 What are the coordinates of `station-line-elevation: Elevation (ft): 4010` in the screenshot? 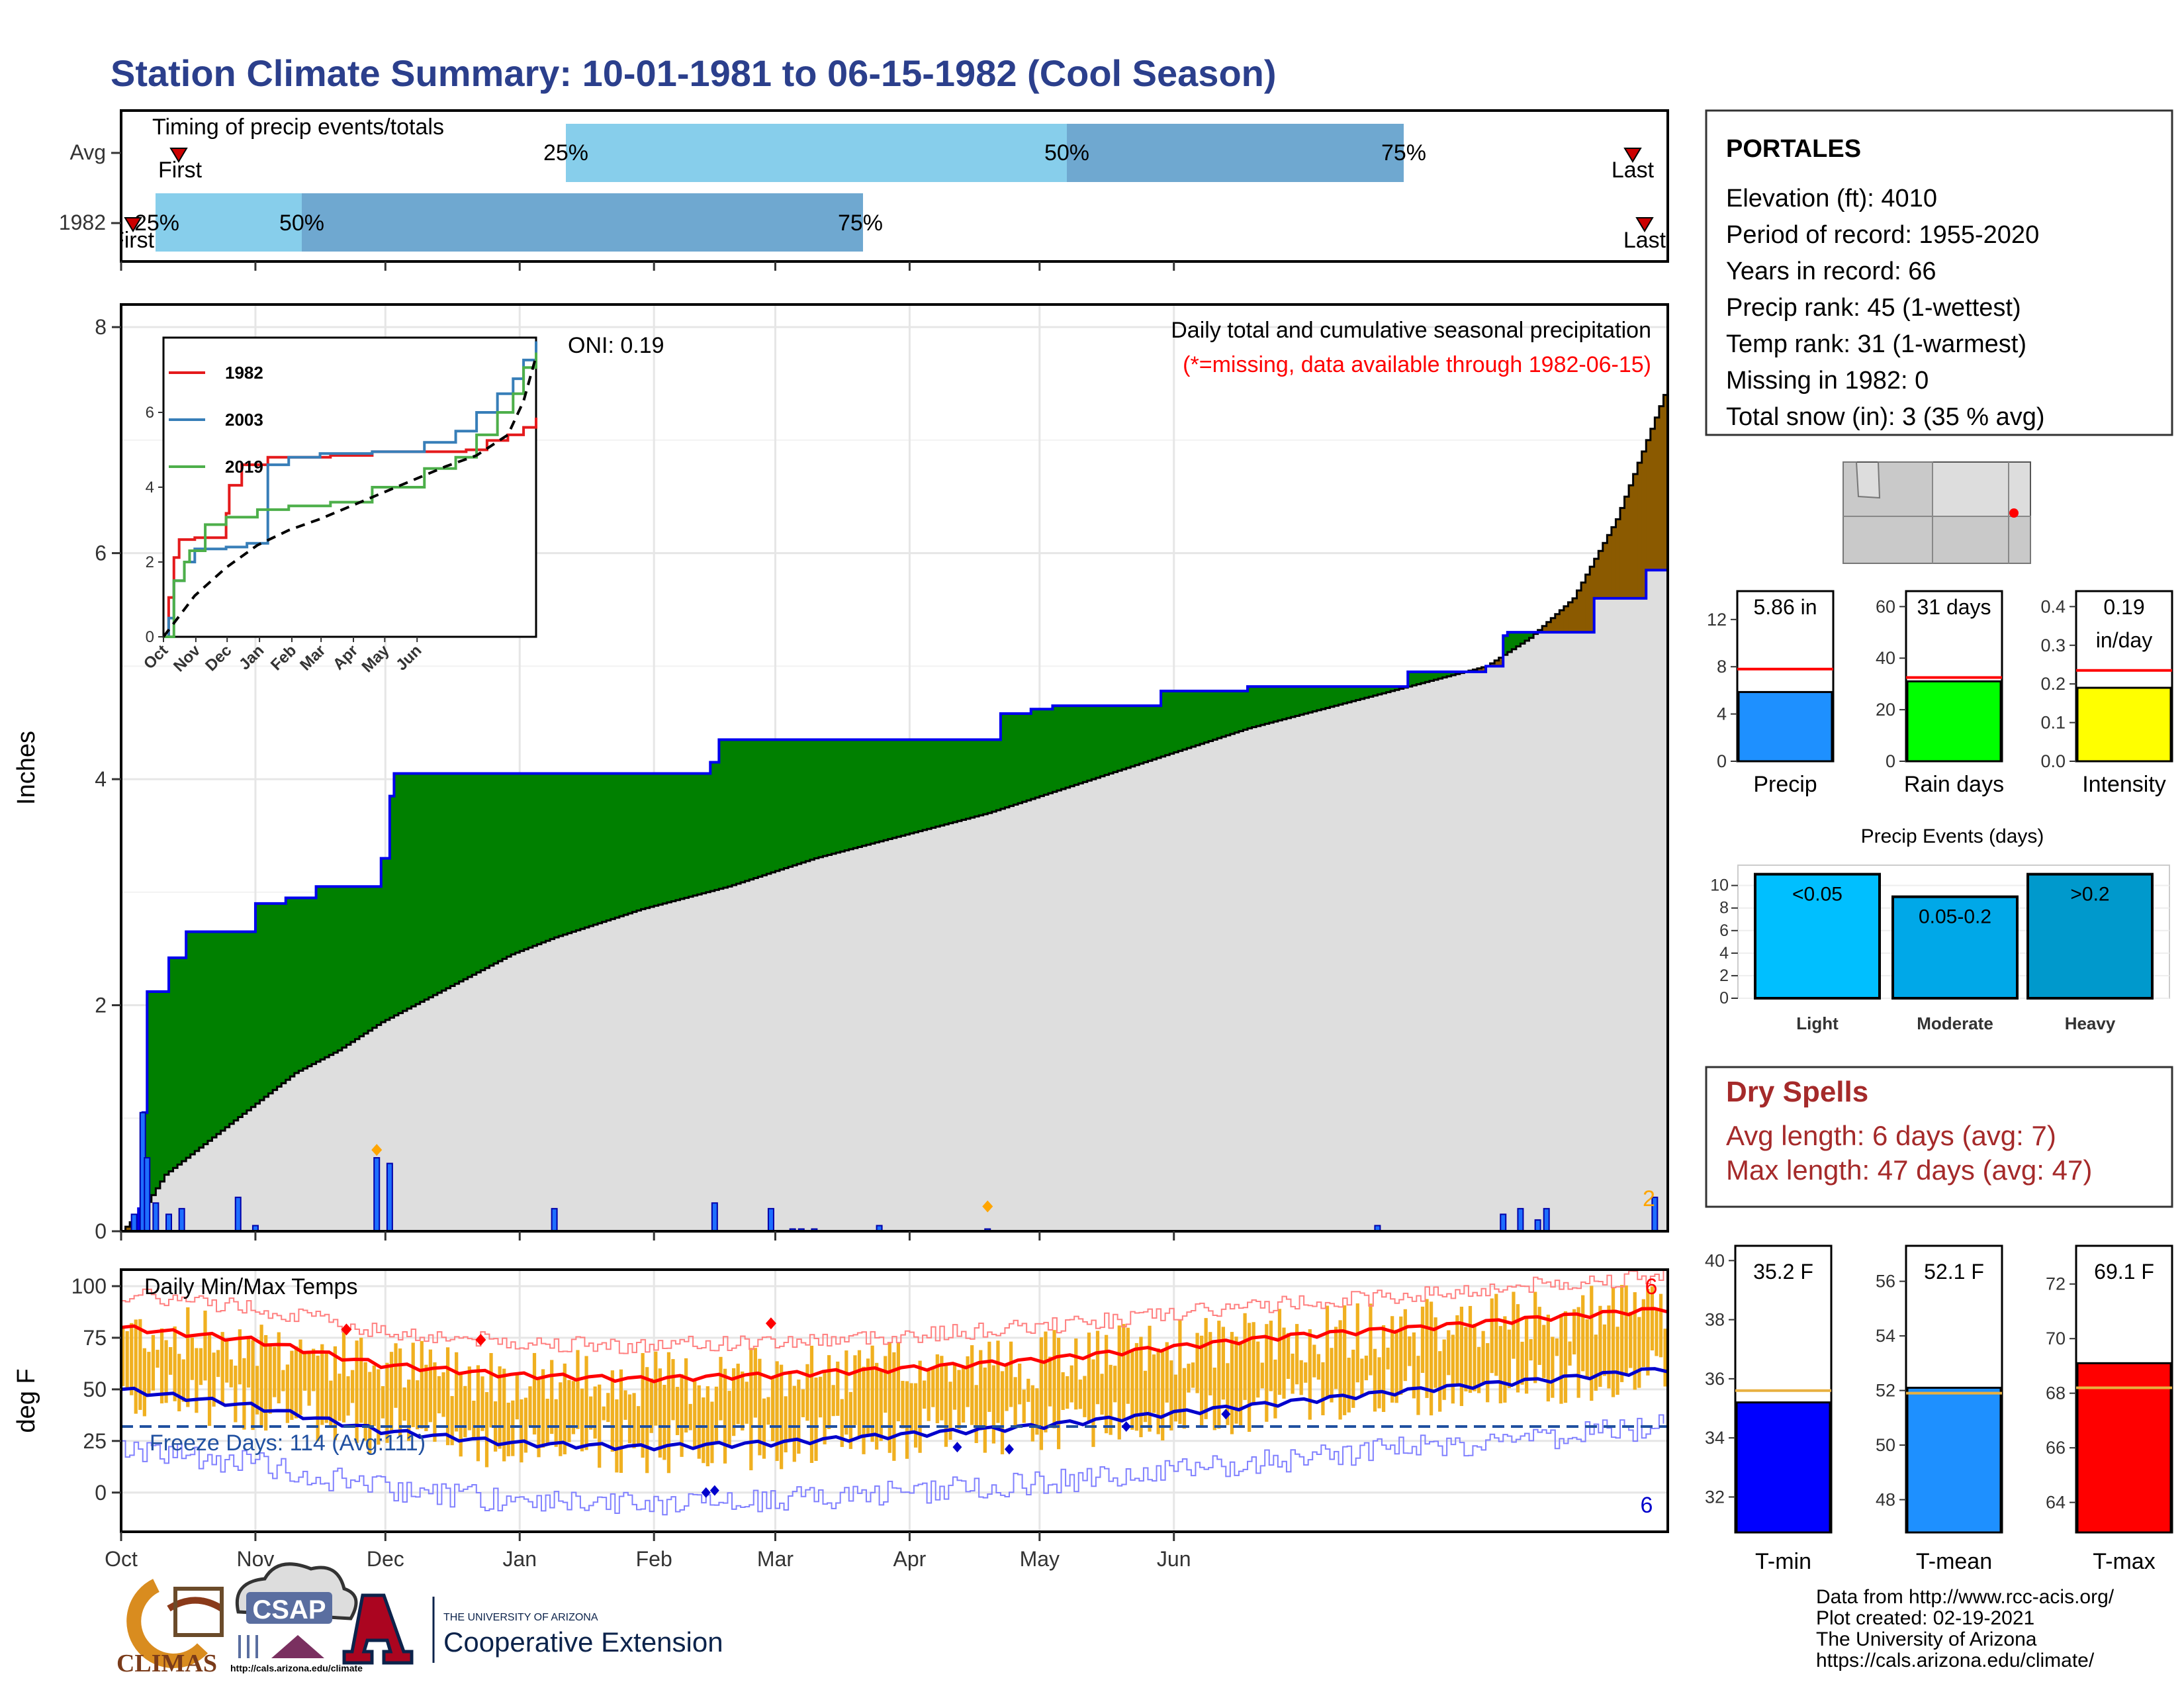 It's located at (1831, 198).